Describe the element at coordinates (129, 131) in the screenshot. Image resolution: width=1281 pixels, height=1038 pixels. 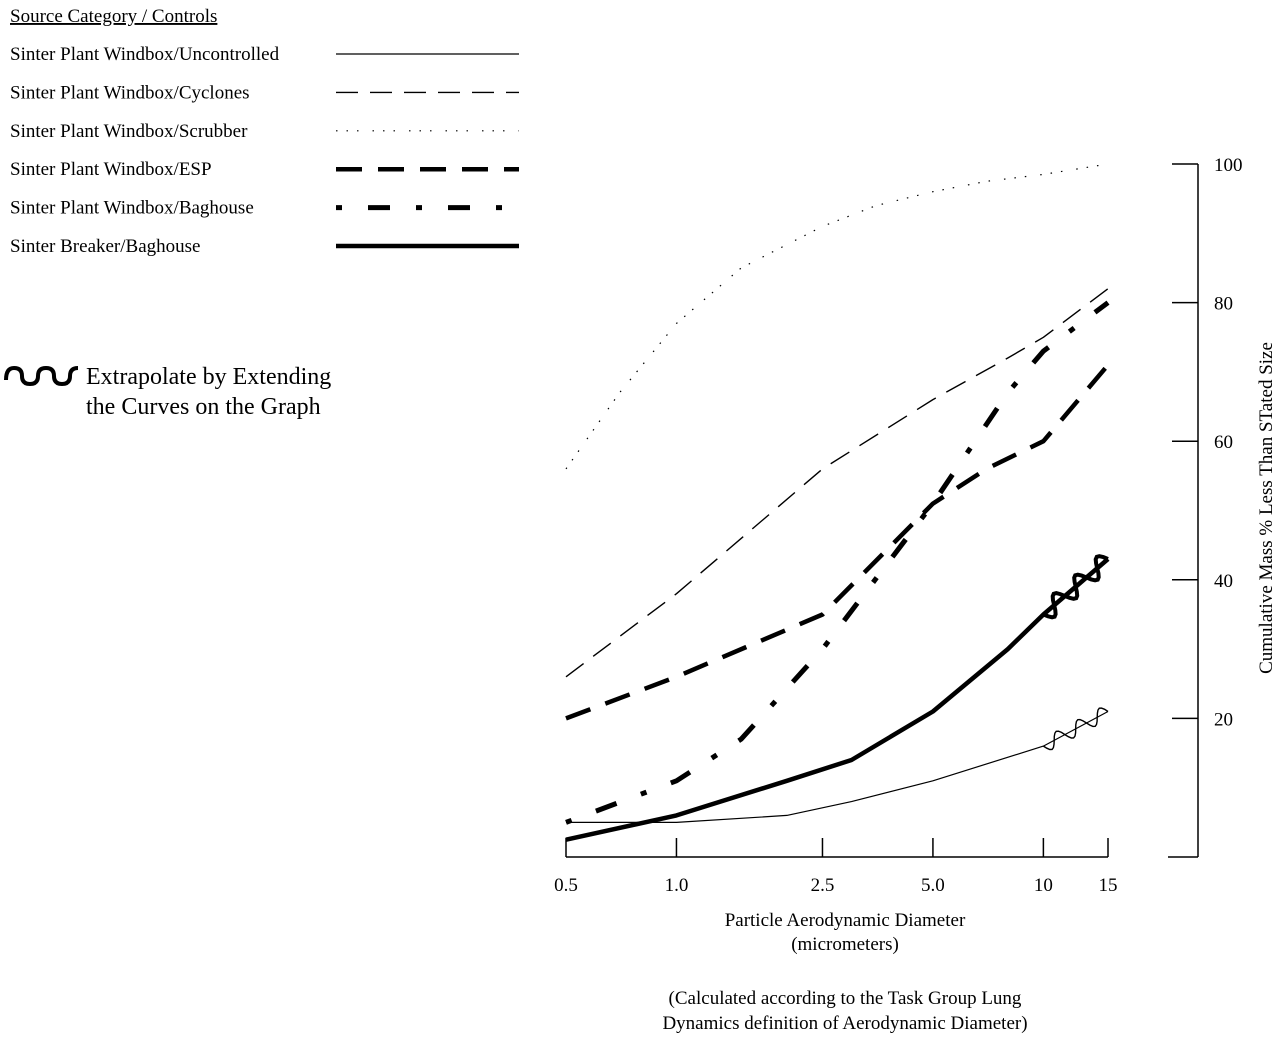
I see `legend-label: Sinter Plant Windbox/Scrubber` at that location.